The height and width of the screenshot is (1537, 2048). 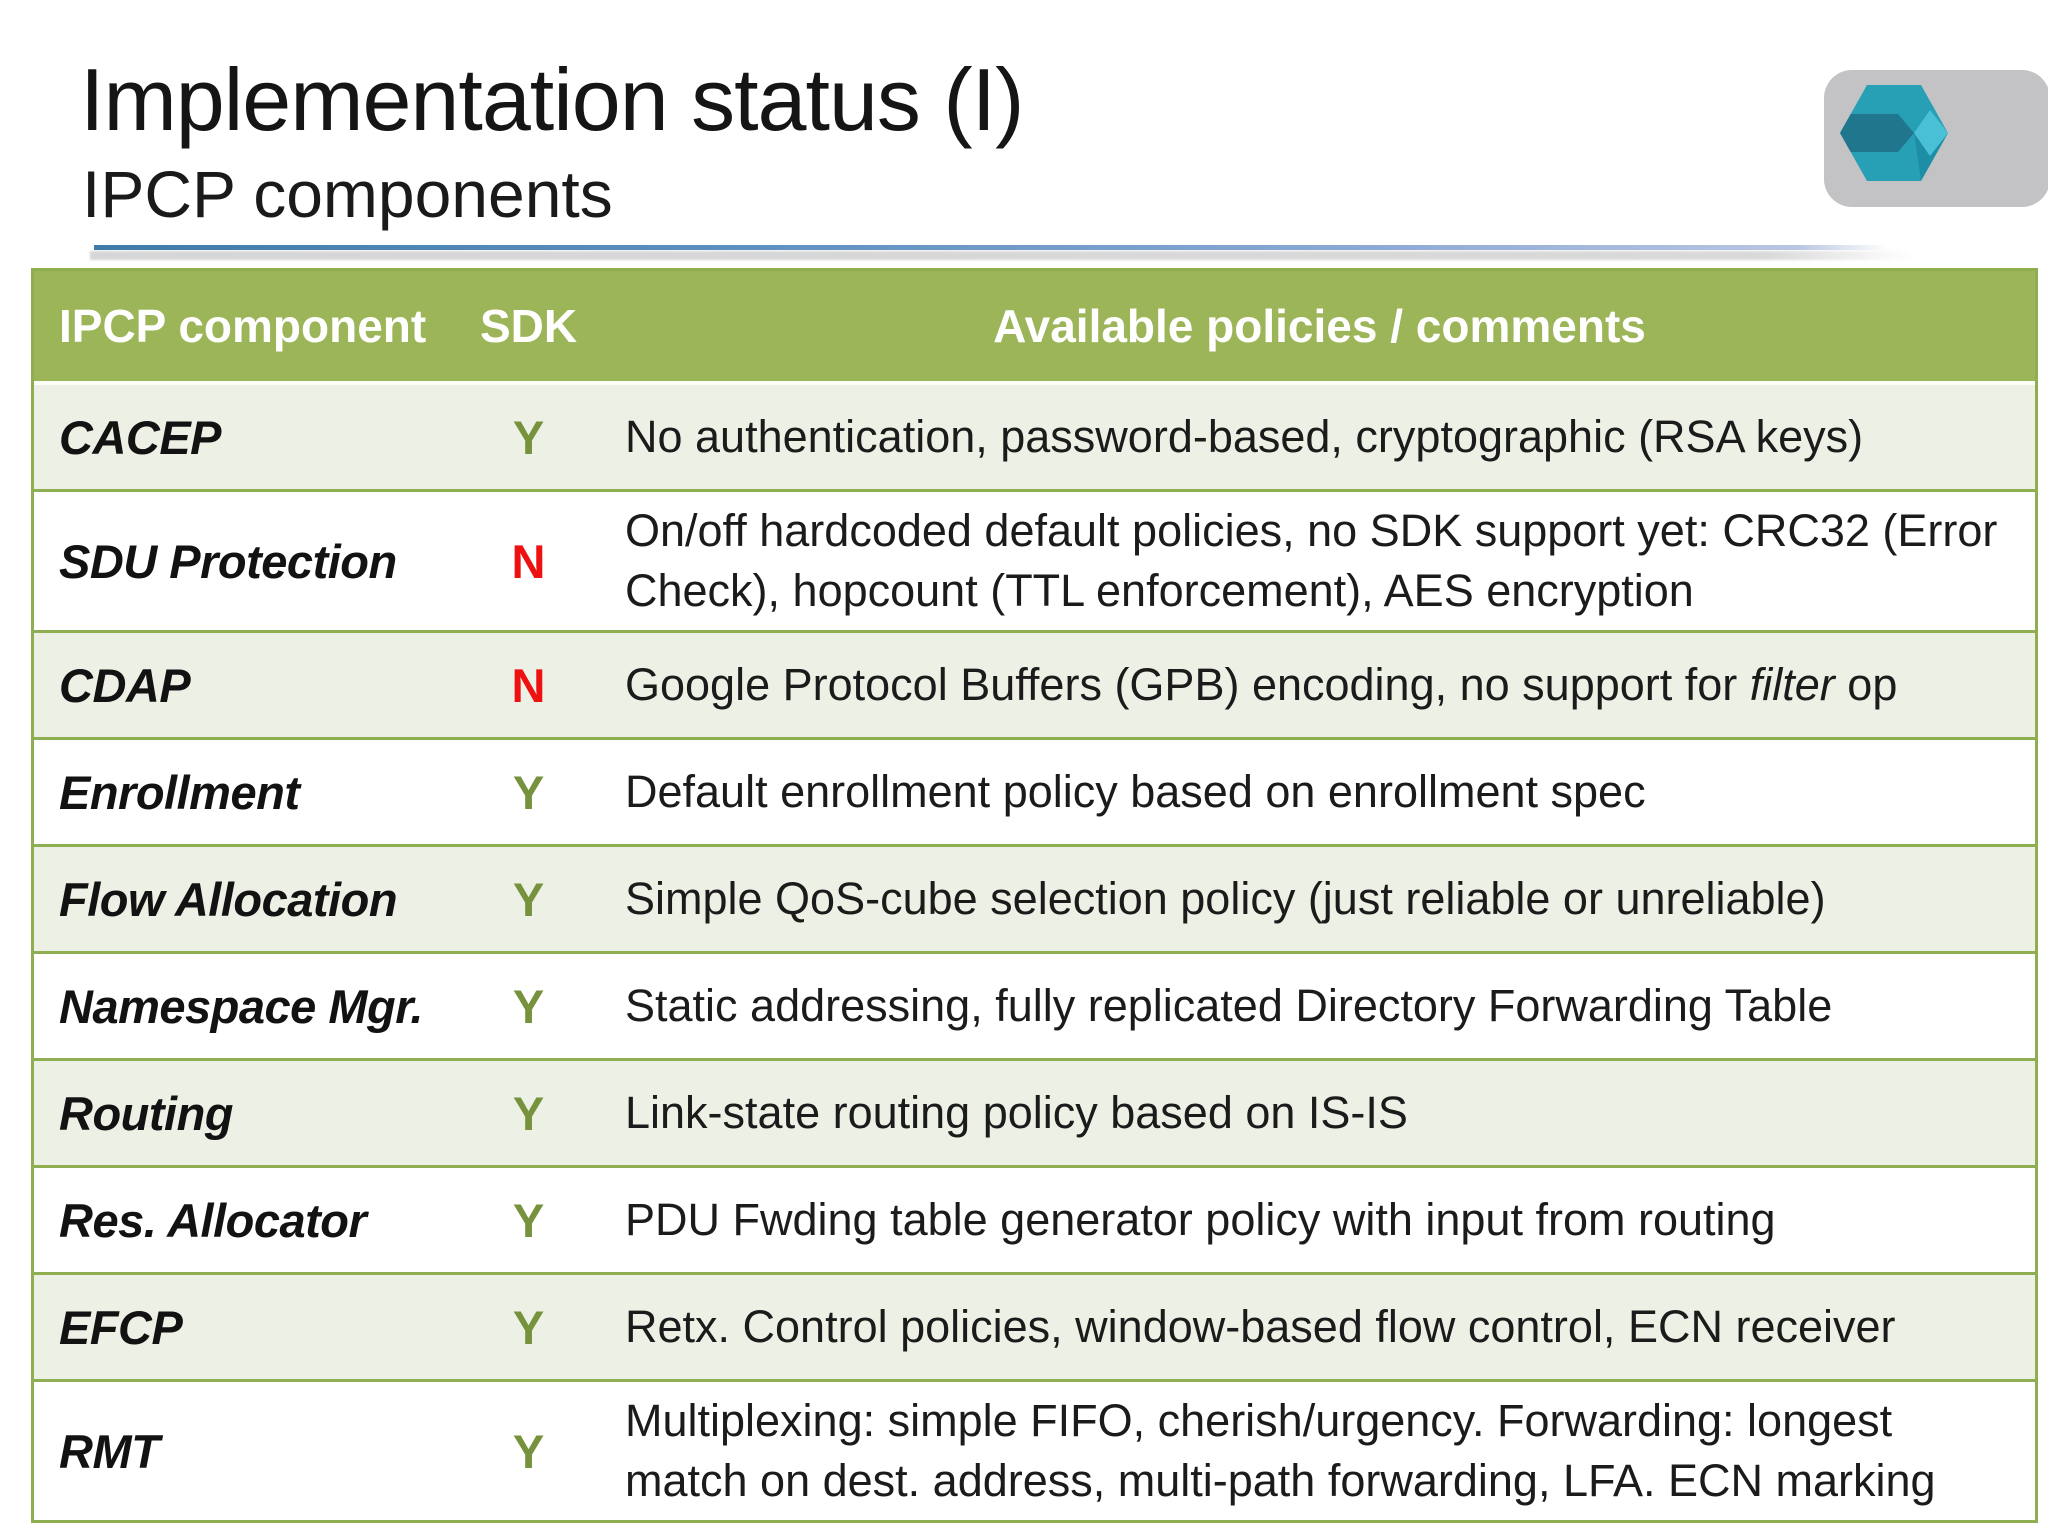 I want to click on component-cell: Flow Allocation, so click(x=228, y=899).